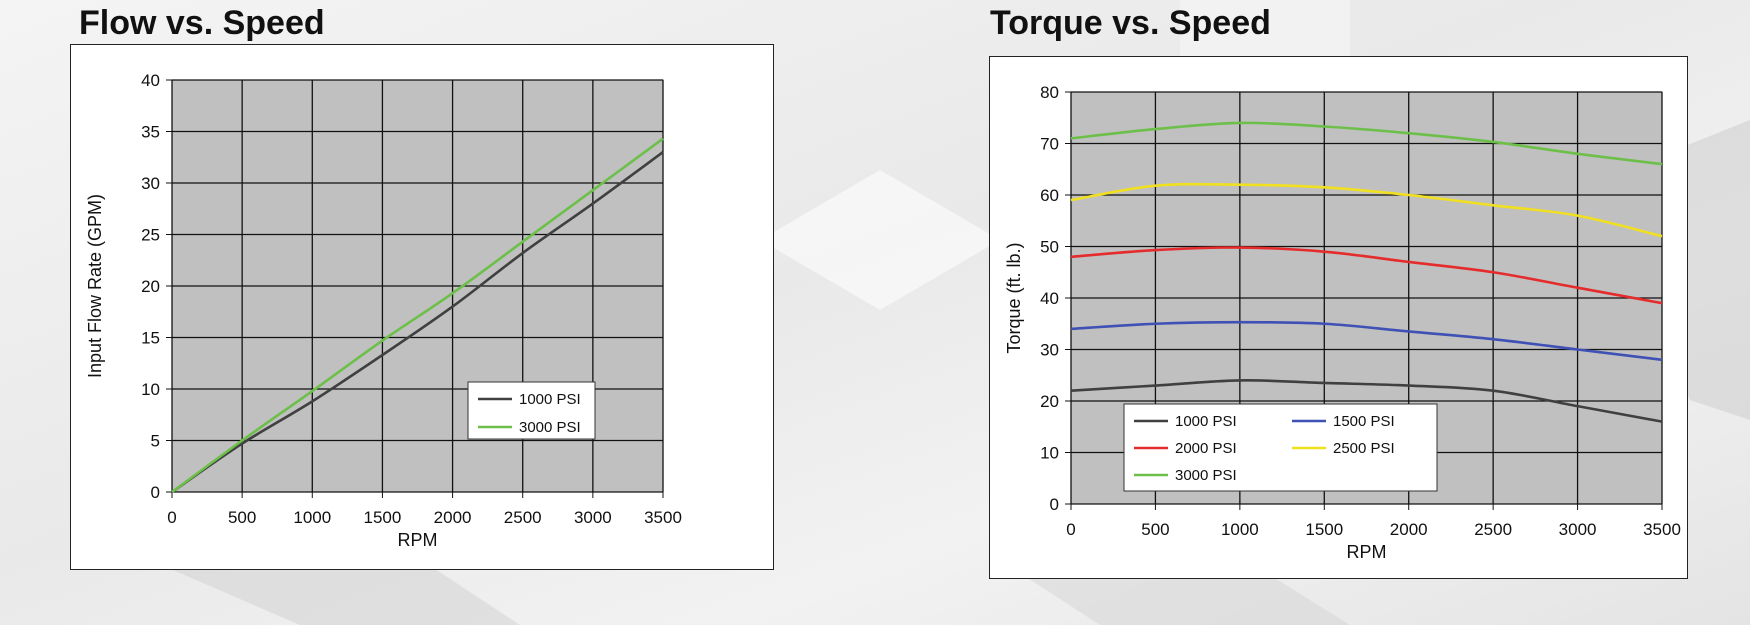 The width and height of the screenshot is (1750, 625). I want to click on legend-label: 2500 PSI, so click(1364, 448).